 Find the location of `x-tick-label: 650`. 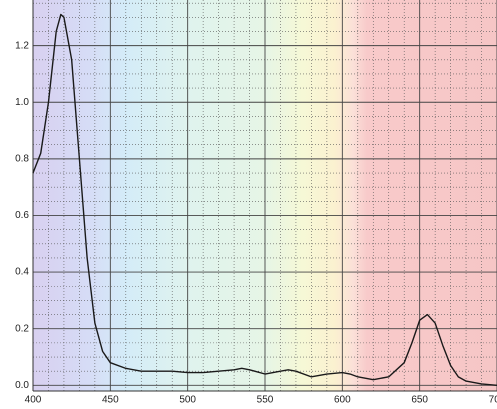

x-tick-label: 650 is located at coordinates (419, 400).